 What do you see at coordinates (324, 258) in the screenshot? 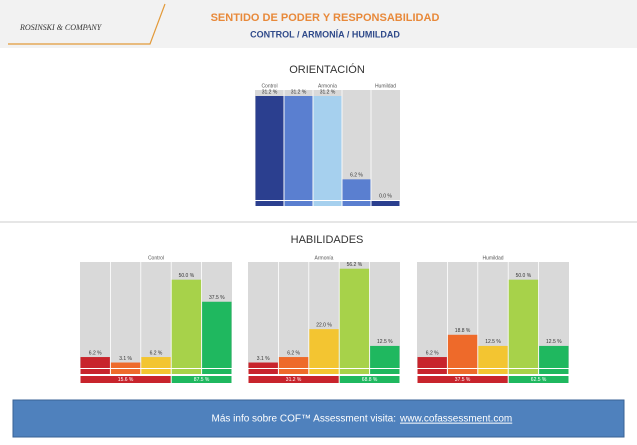
I see `chart-title: Armonía` at bounding box center [324, 258].